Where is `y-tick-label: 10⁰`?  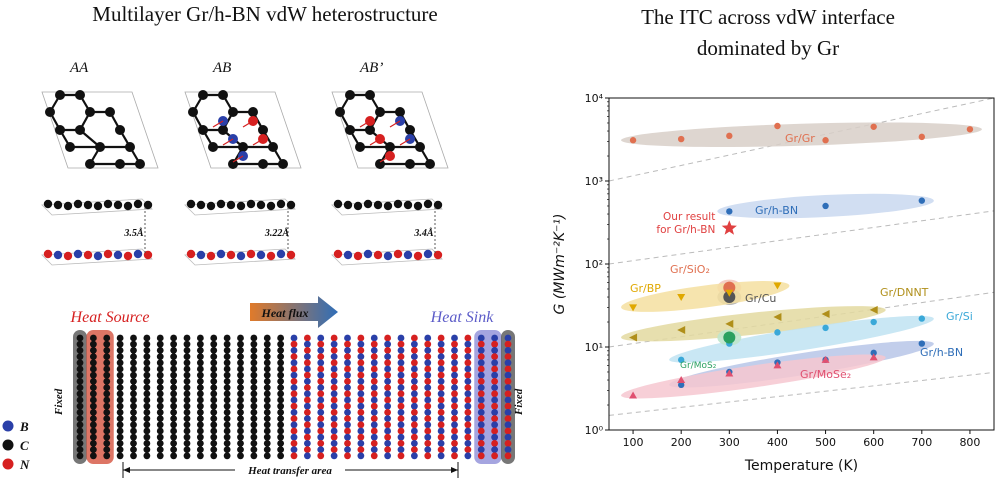 y-tick-label: 10⁰ is located at coordinates (594, 430).